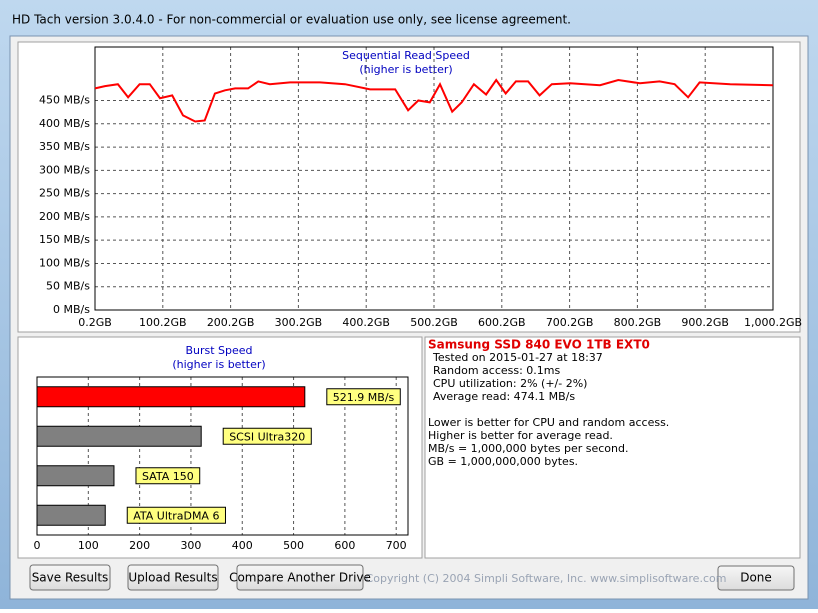 Image resolution: width=818 pixels, height=613 pixels. What do you see at coordinates (95, 322) in the screenshot?
I see `x-tick-label: 0.2GB` at bounding box center [95, 322].